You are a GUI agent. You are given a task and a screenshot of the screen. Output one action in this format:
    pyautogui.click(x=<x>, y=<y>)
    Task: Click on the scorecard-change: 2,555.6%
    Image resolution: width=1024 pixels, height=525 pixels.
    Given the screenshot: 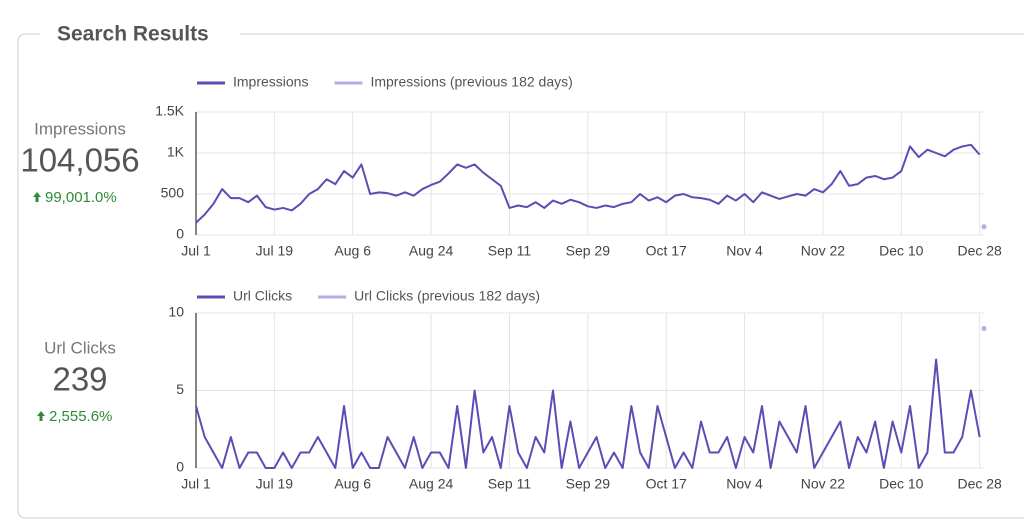 What is the action you would take?
    pyautogui.click(x=80, y=416)
    